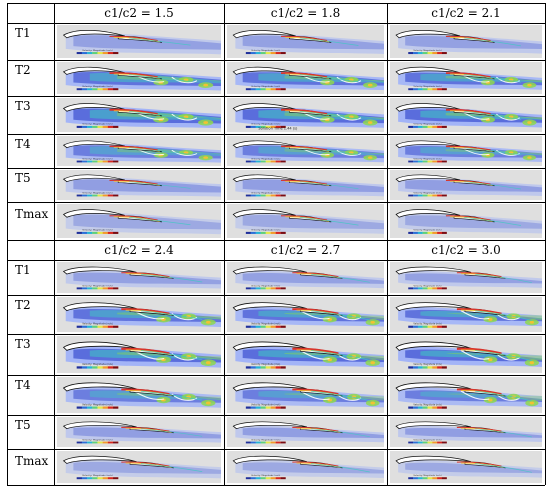  Describe the element at coordinates (139, 250) in the screenshot. I see `column-header: c1/c2 = 2.4` at that location.